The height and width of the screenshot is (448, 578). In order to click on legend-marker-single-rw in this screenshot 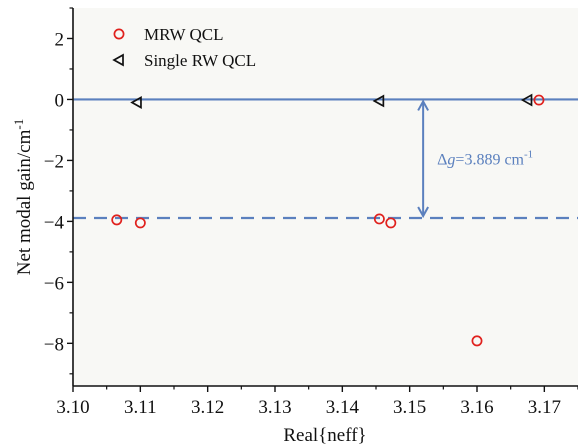, I will do `click(118, 60)`.